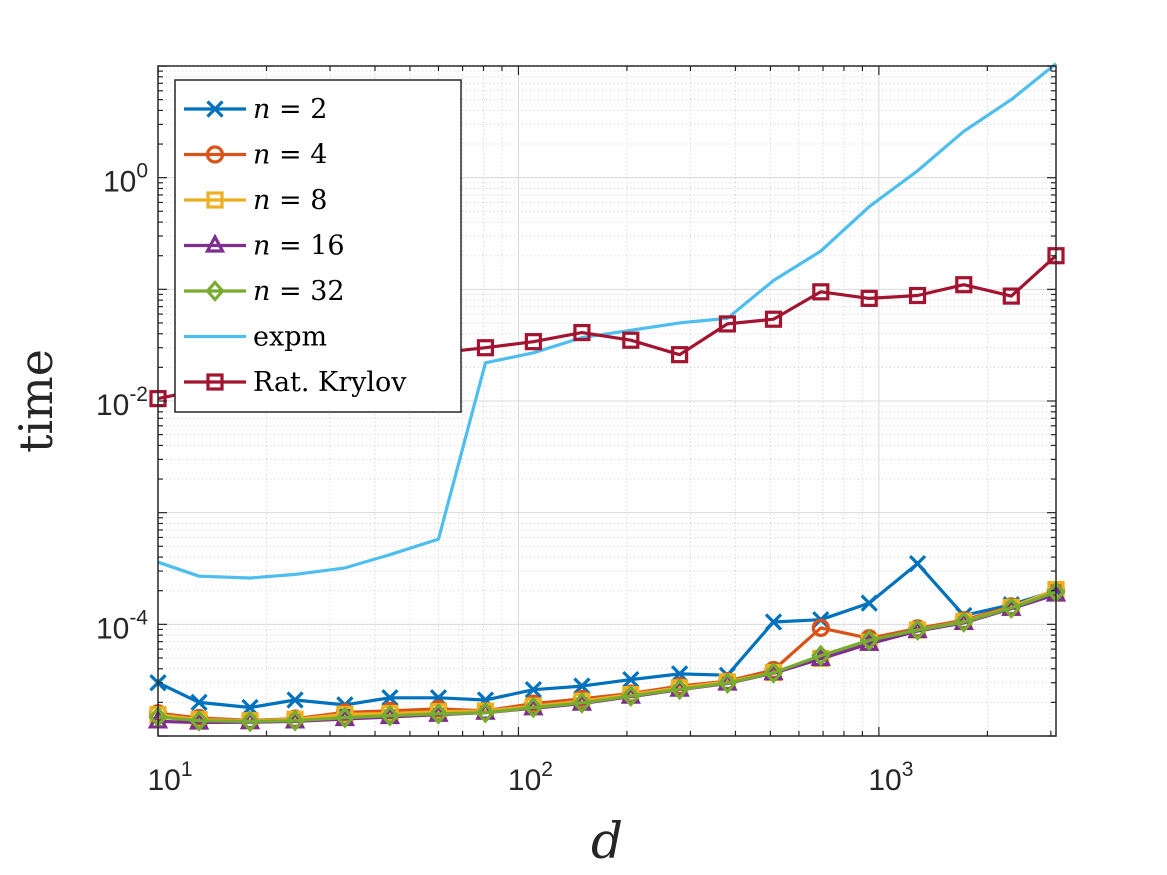 This screenshot has height=875, width=1167. I want to click on y-axis-label: time, so click(36, 401).